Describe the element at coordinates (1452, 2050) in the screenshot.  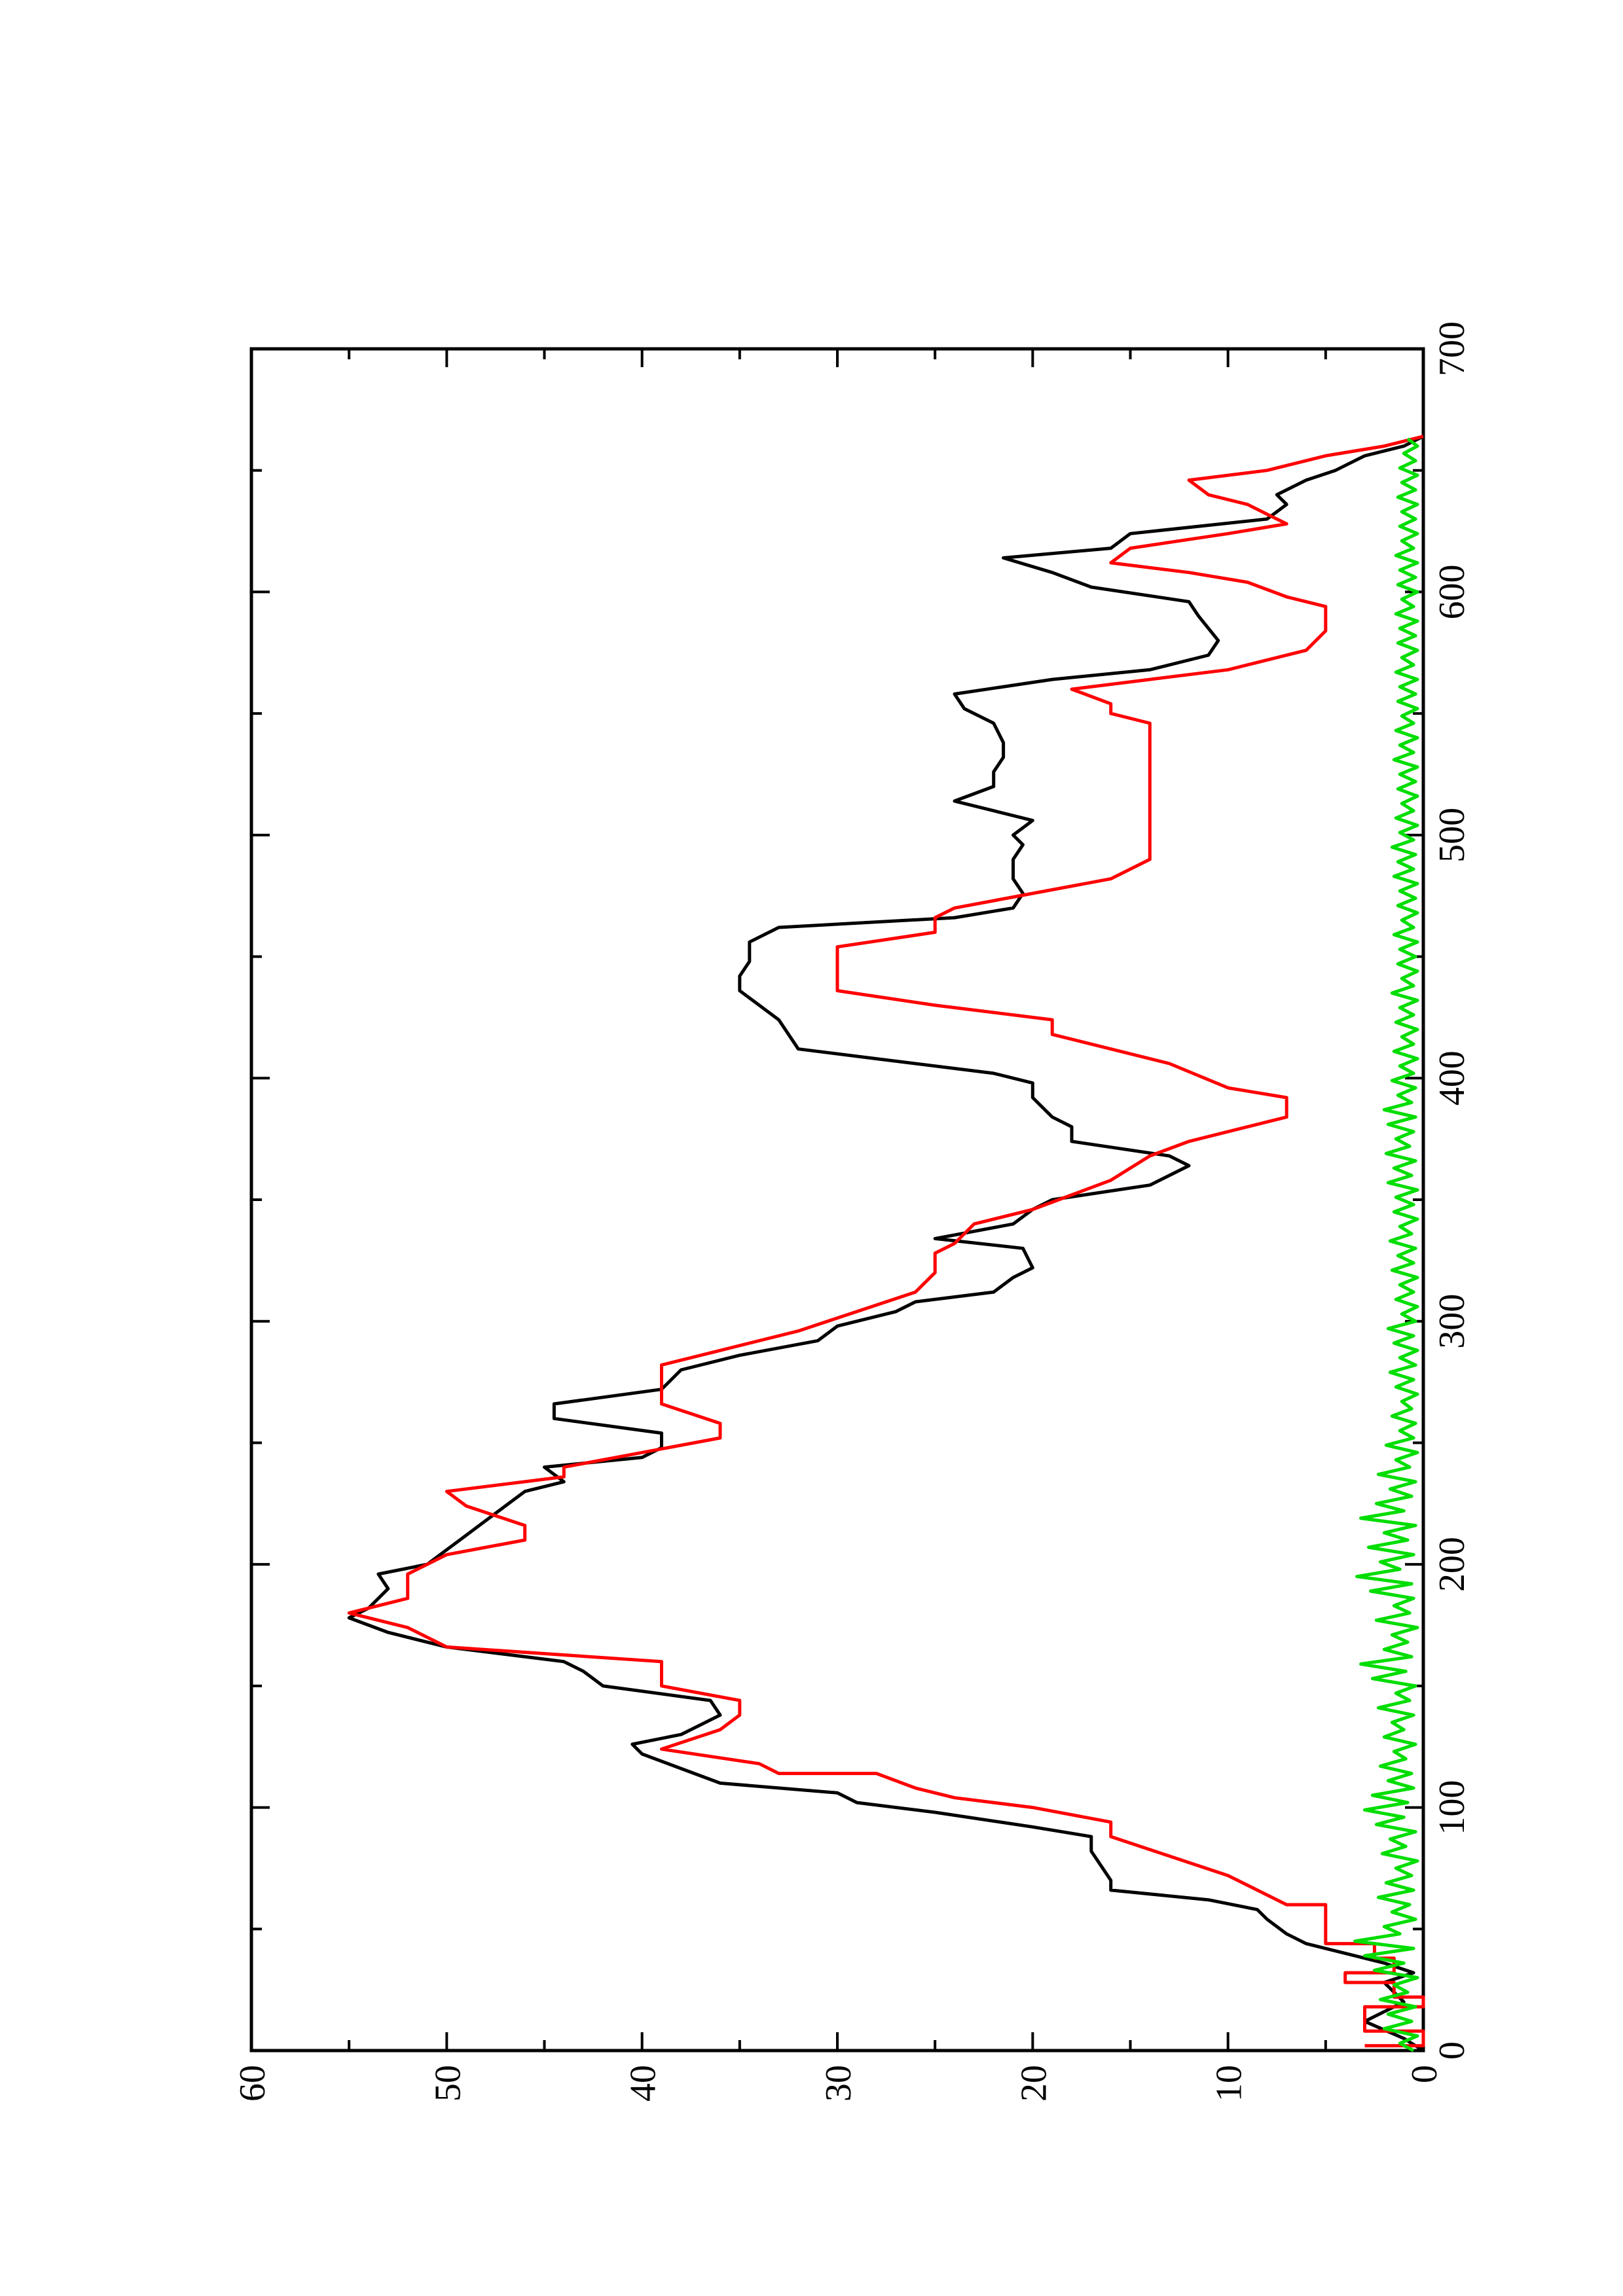
I see `x-tick-label: 0` at that location.